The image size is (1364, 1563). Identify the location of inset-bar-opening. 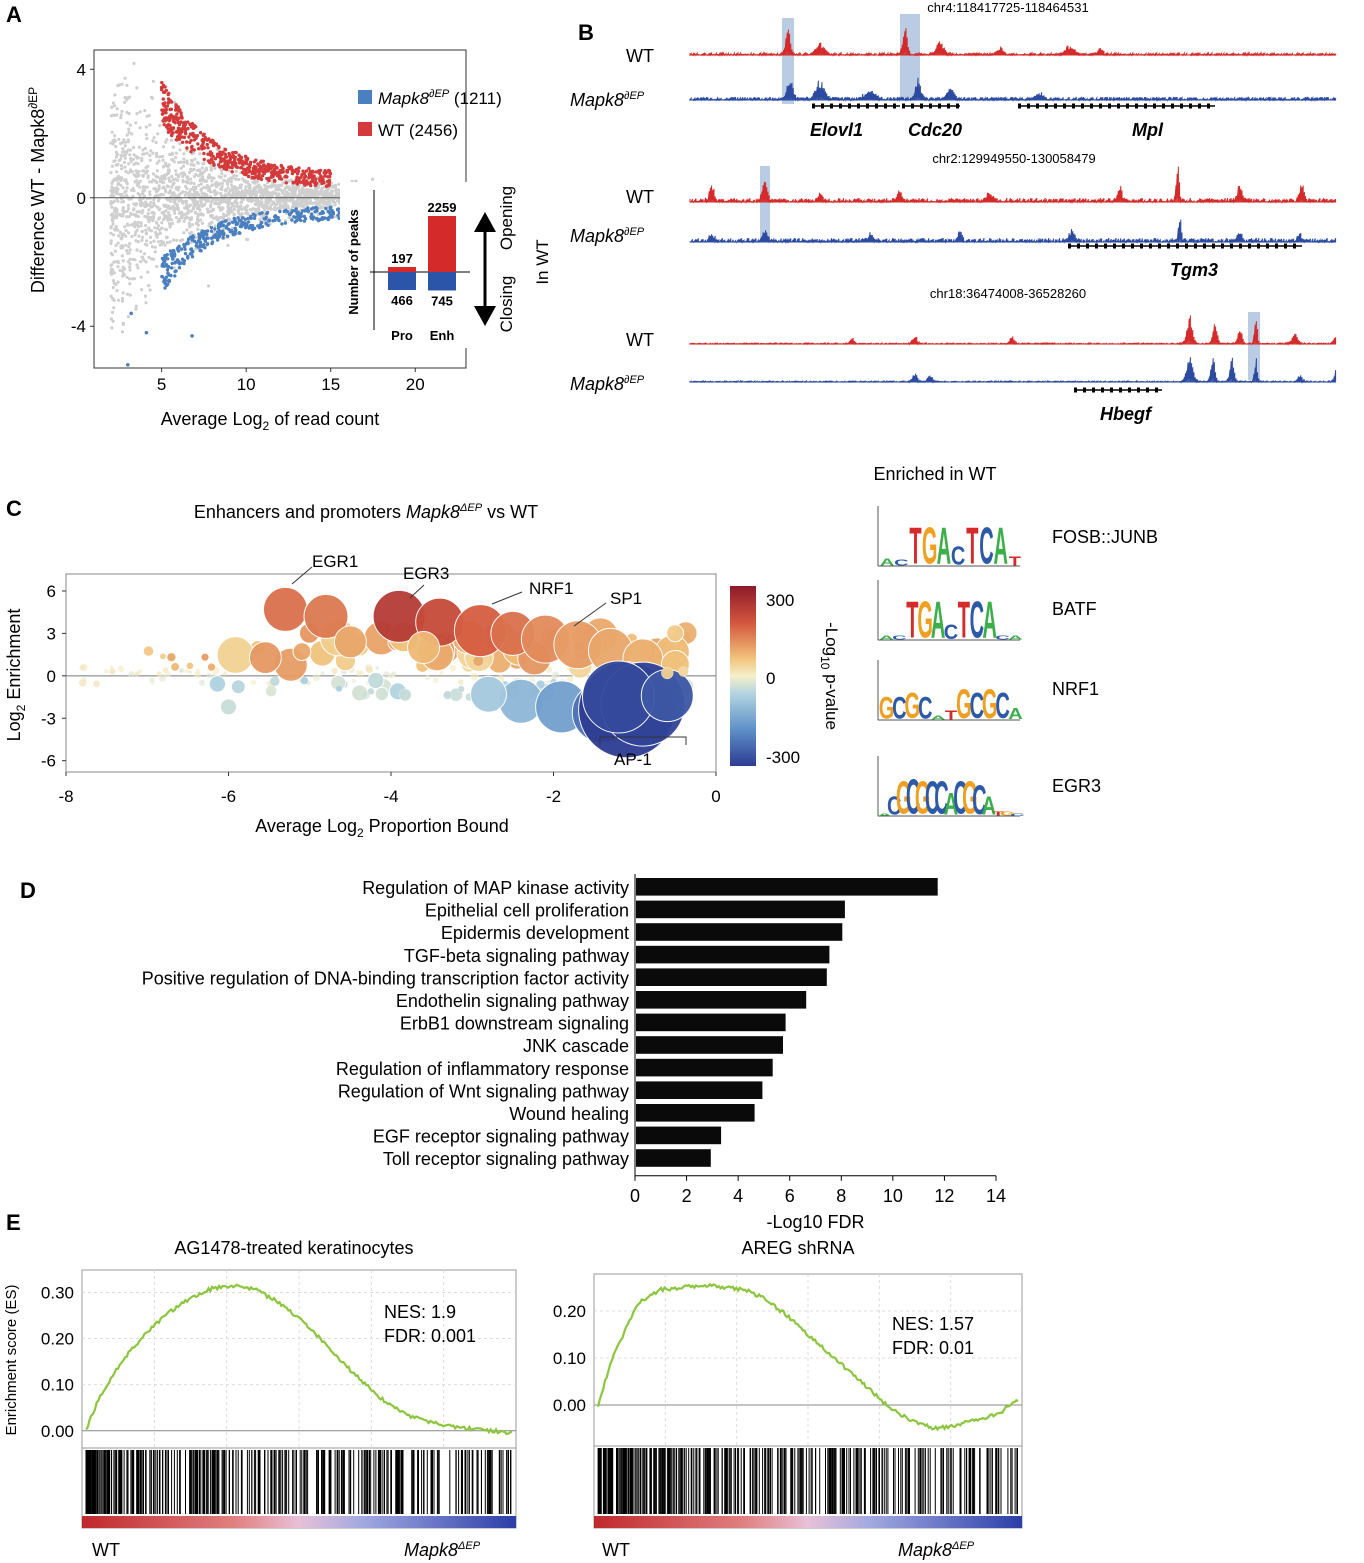
(402, 269).